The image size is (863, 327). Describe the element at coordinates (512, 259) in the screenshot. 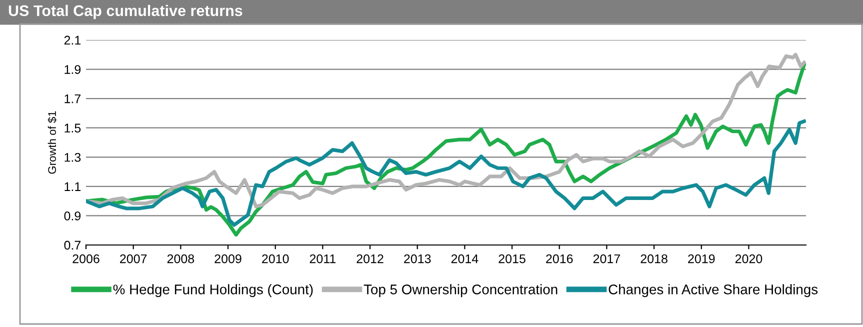

I see `x-tick-label: 2015` at that location.